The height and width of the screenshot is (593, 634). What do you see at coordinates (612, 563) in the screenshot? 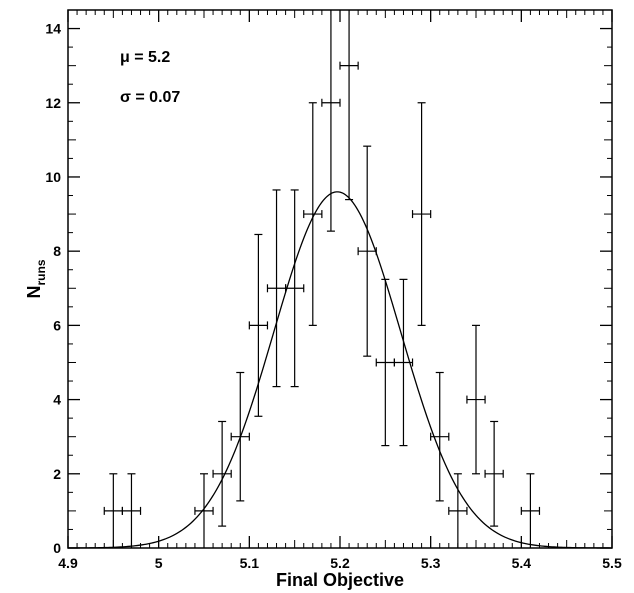
I see `x-tick-label: 5.5` at bounding box center [612, 563].